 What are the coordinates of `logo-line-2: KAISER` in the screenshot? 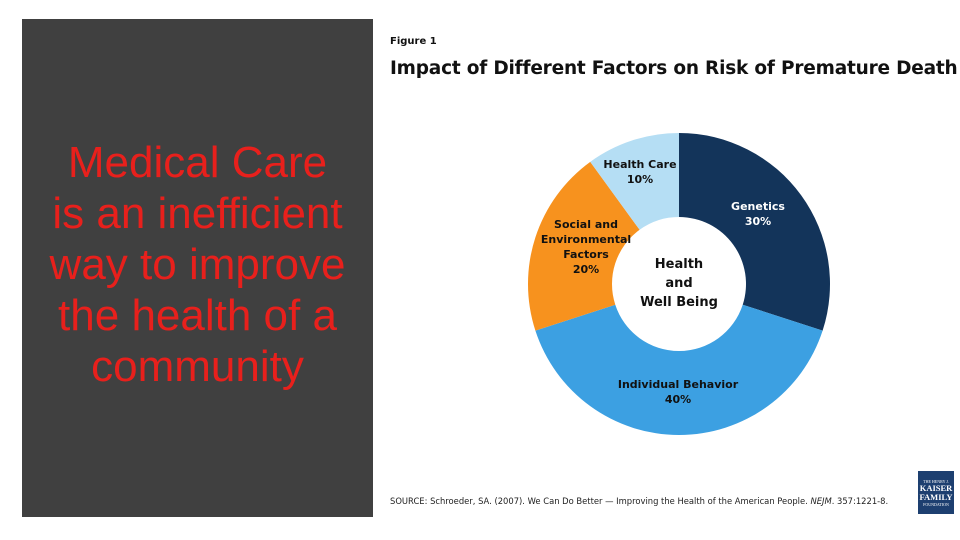 It's located at (936, 487).